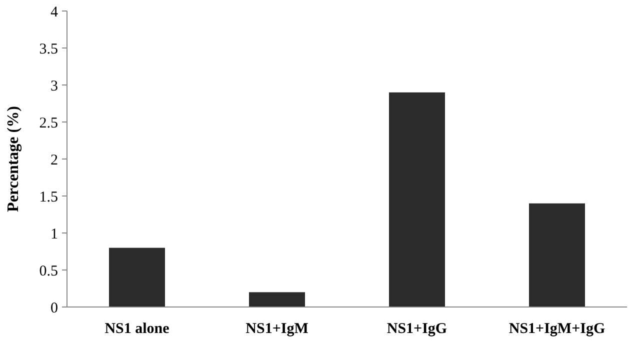  What do you see at coordinates (277, 329) in the screenshot?
I see `x-tick-label: NS1+IgM` at bounding box center [277, 329].